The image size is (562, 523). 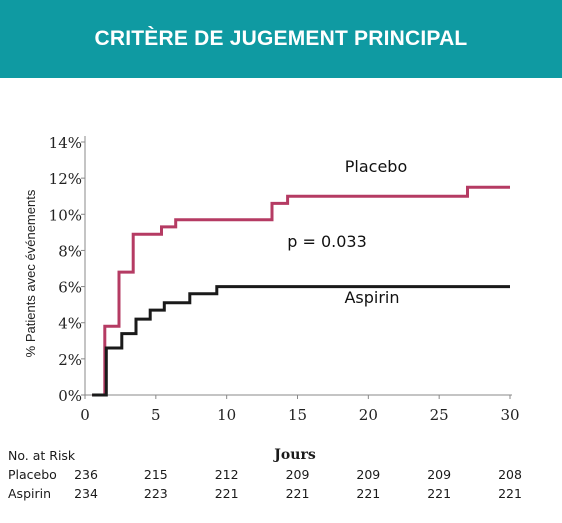 What do you see at coordinates (155, 493) in the screenshot?
I see `risk-cell: 223` at bounding box center [155, 493].